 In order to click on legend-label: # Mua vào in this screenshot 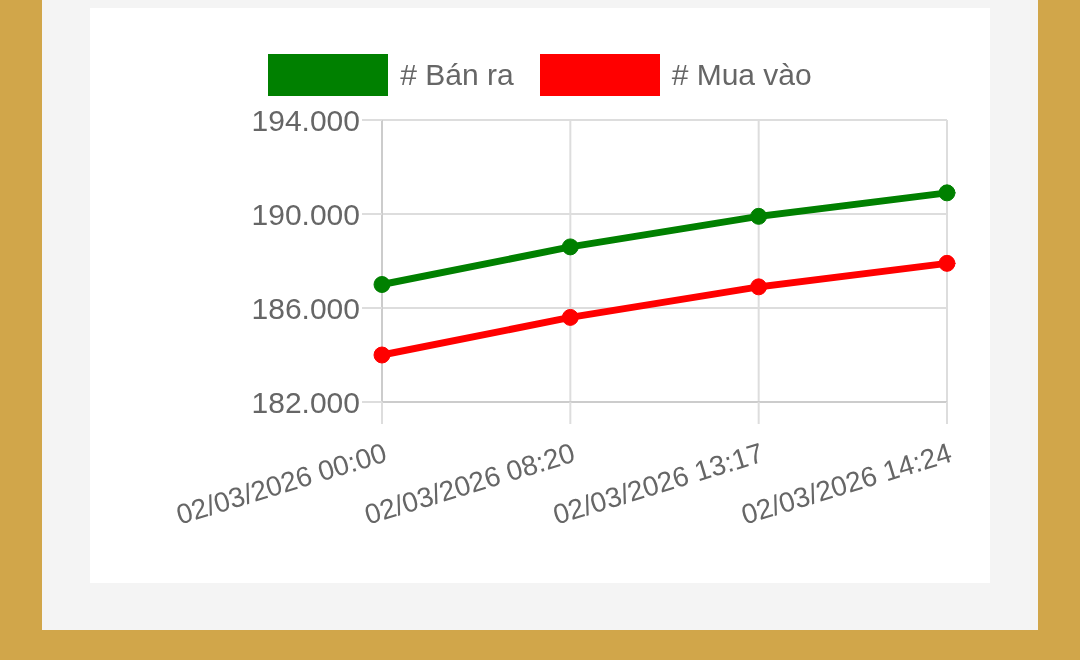, I will do `click(741, 75)`.